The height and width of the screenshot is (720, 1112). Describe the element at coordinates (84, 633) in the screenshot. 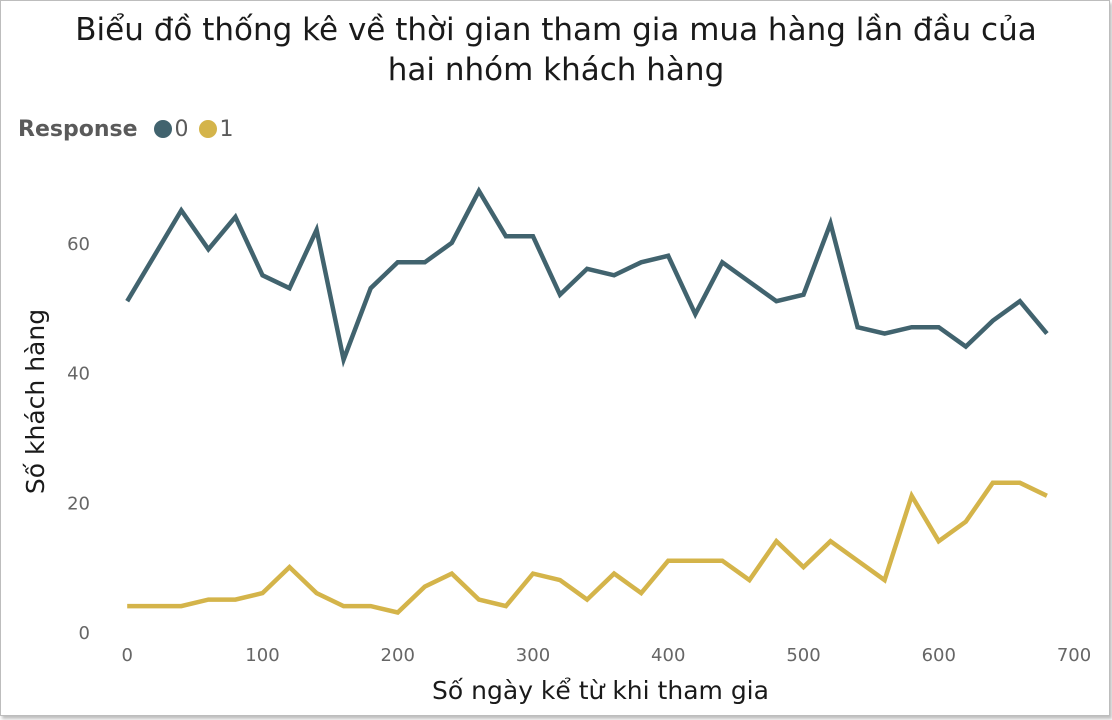

I see `y-tick-label: 0` at that location.